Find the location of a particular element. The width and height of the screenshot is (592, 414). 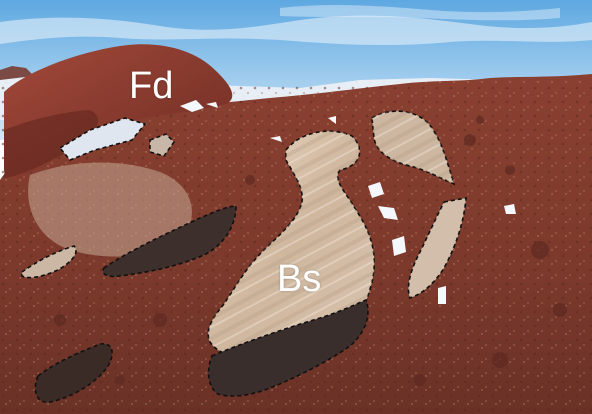

clouds is located at coordinates (296, 30).